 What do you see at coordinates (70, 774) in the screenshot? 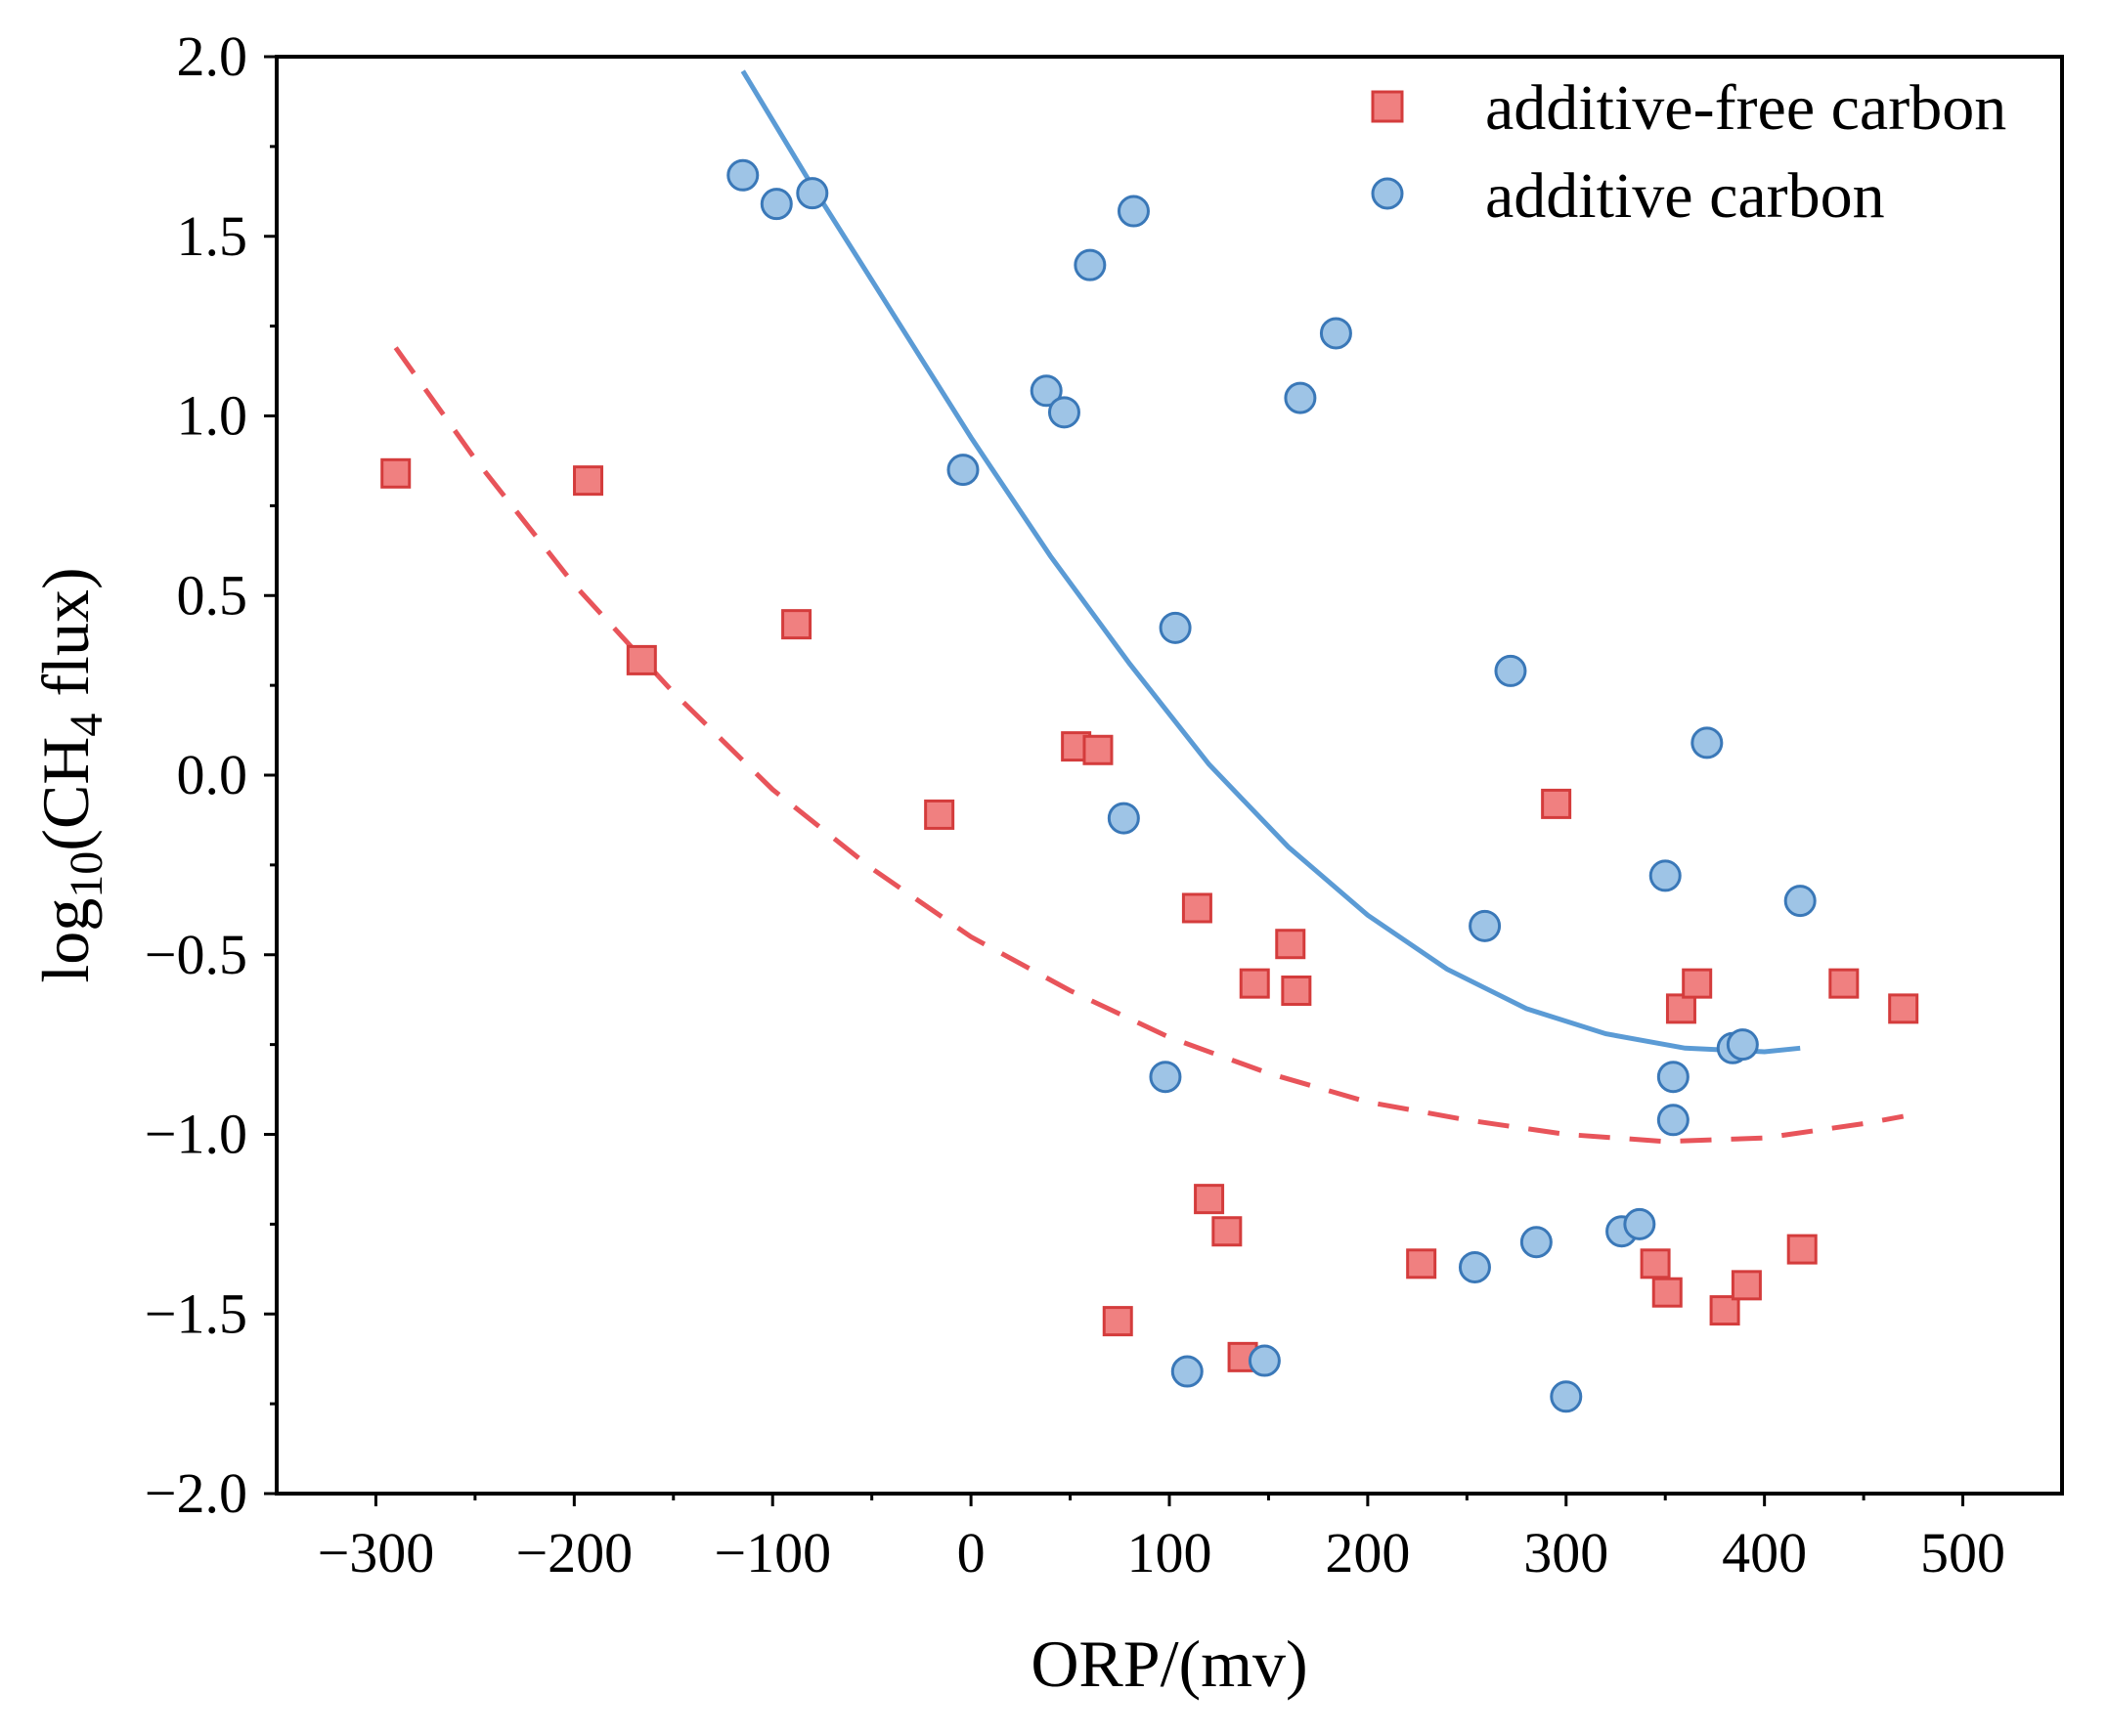
I see `y-axis-title: log10(CH4 flux)` at bounding box center [70, 774].